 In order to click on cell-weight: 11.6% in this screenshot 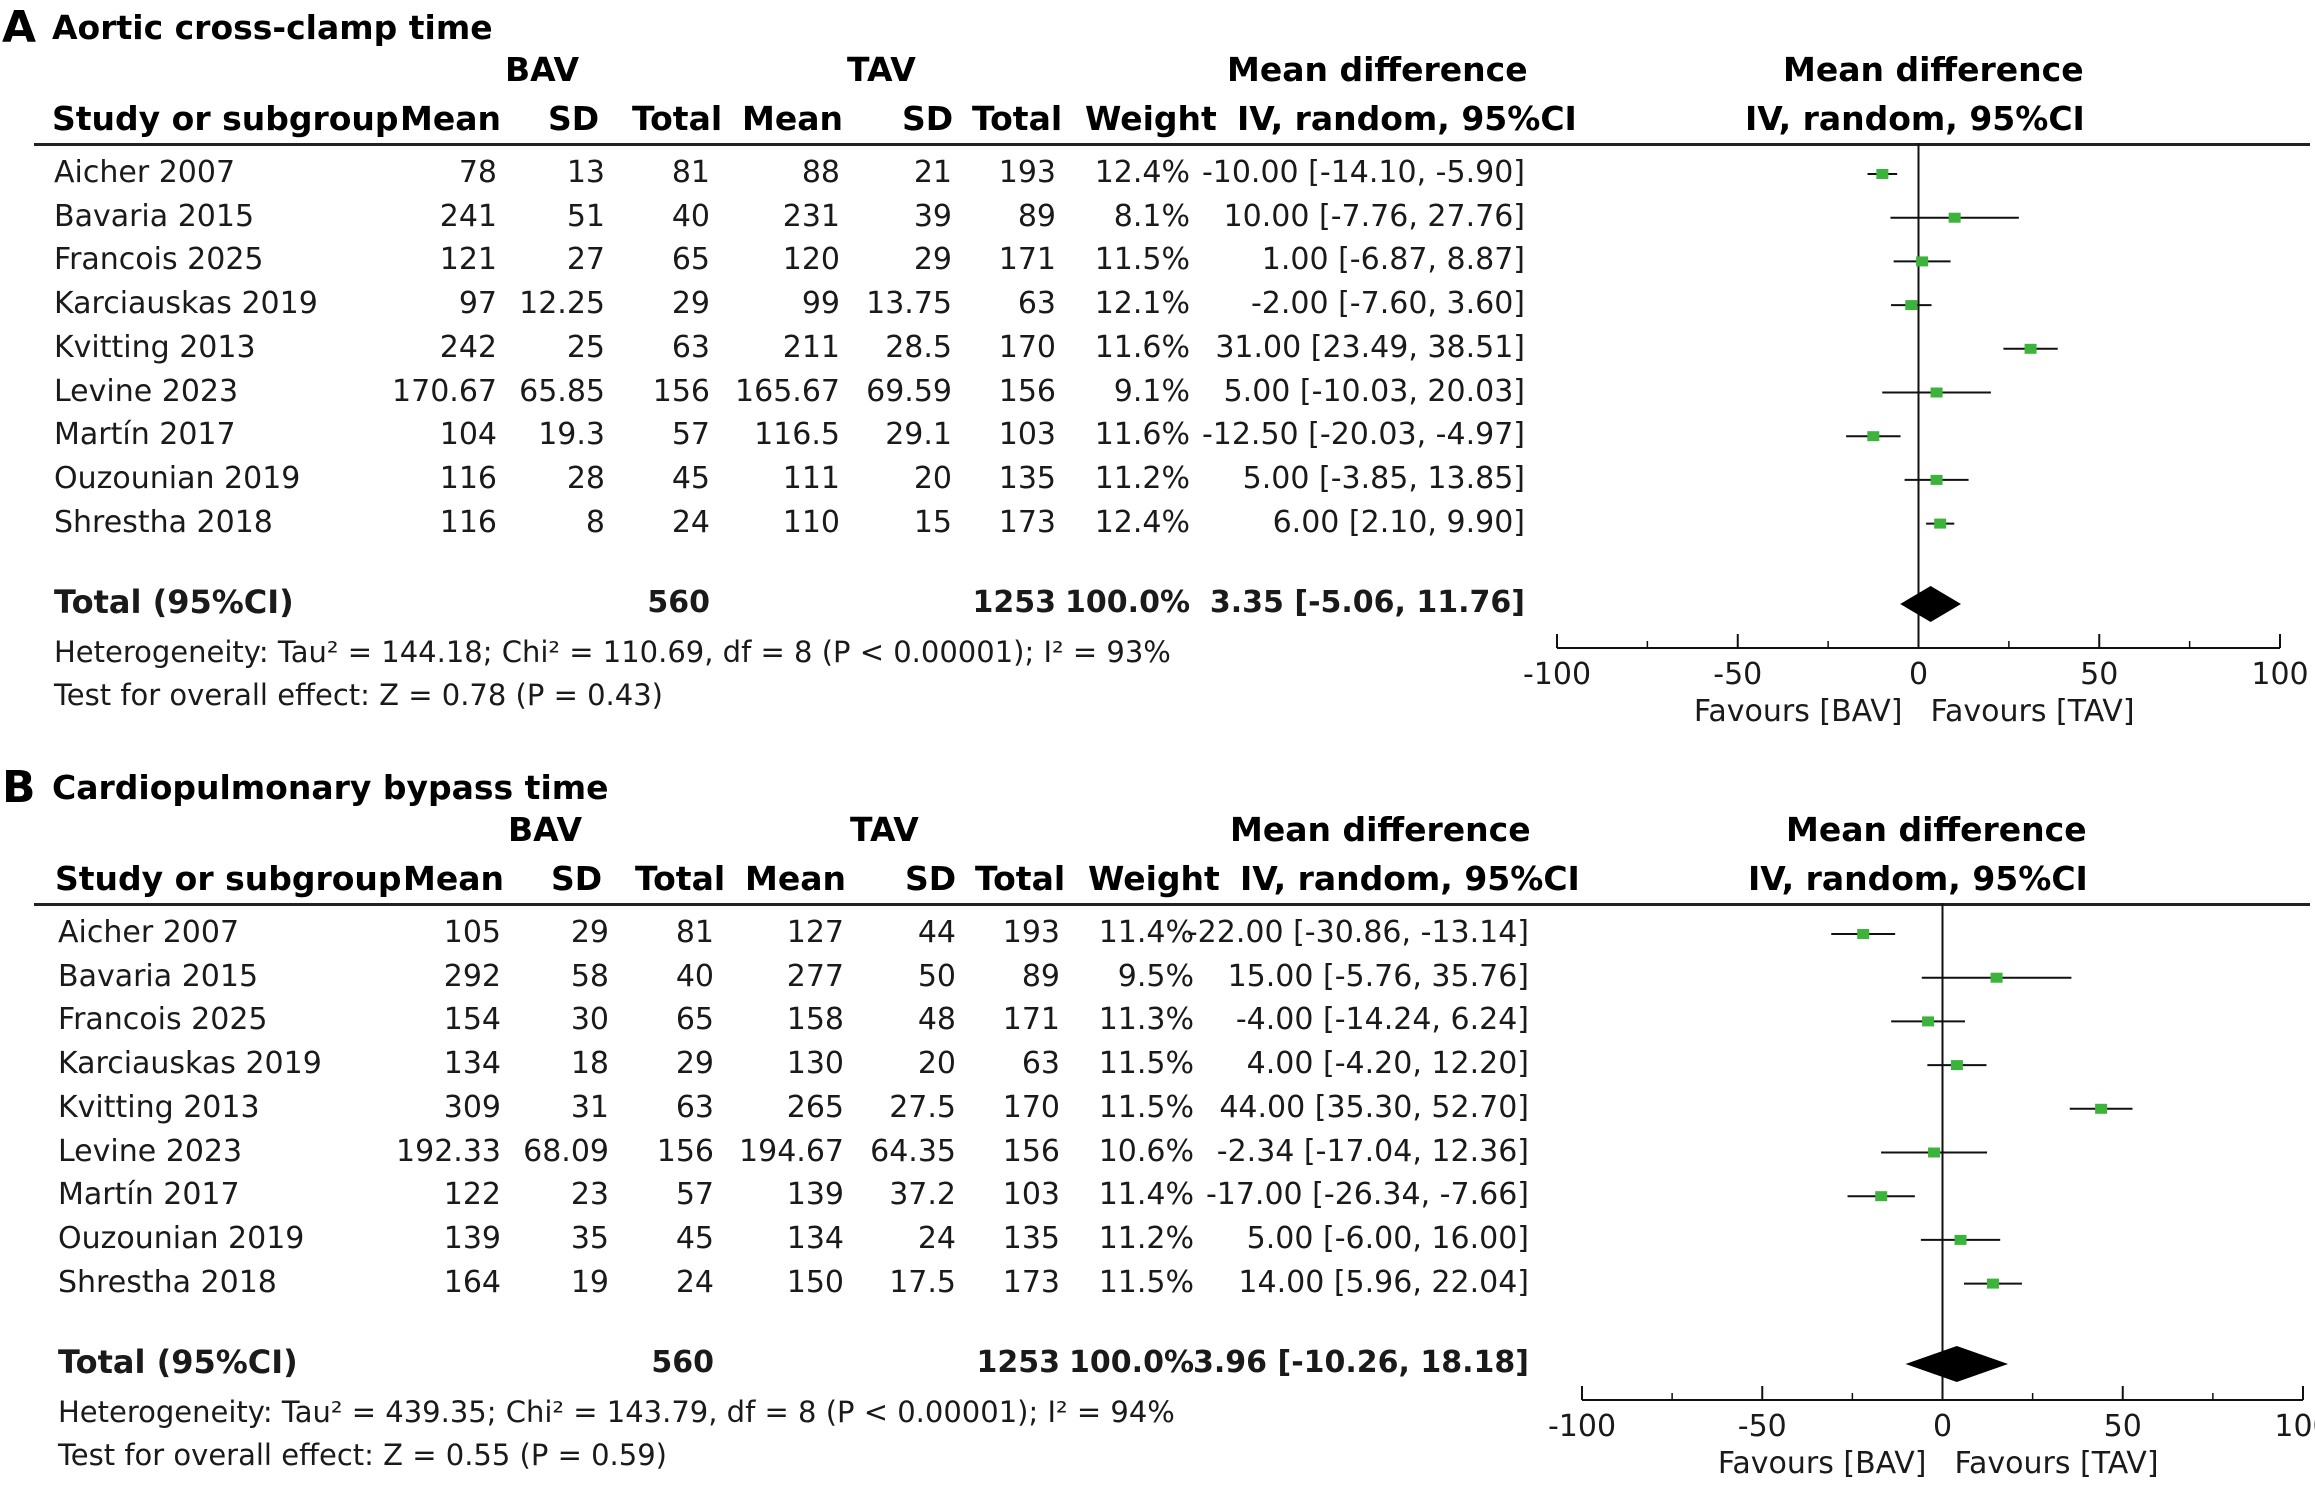, I will do `click(1142, 347)`.